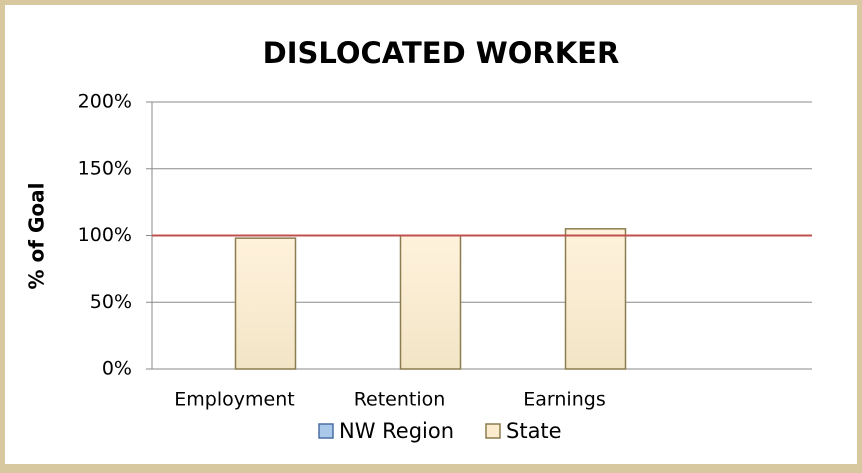  What do you see at coordinates (396, 431) in the screenshot?
I see `legend-label: NW Region` at bounding box center [396, 431].